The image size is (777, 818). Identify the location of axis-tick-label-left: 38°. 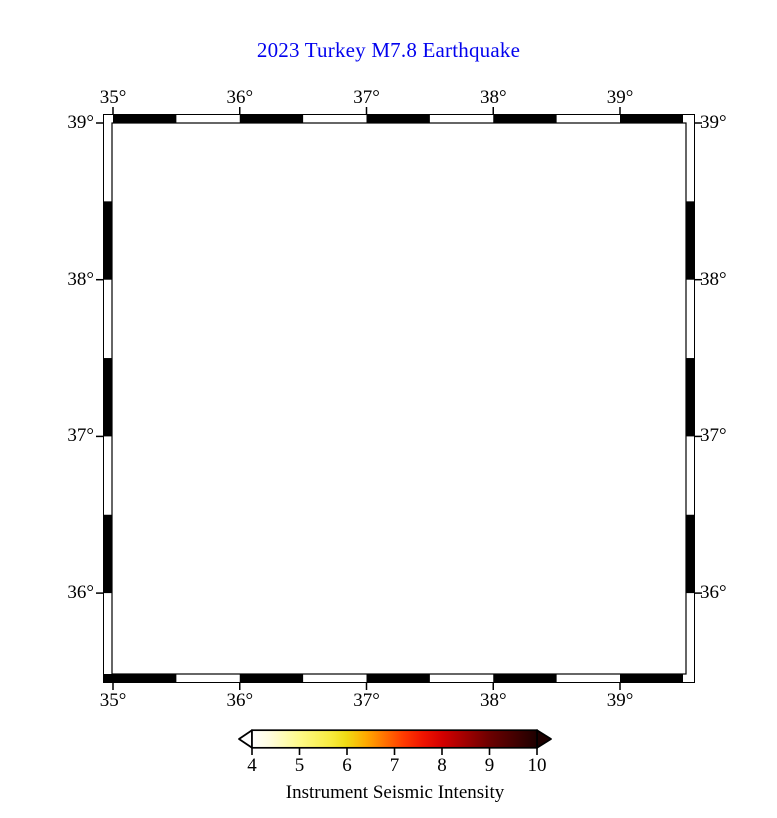
(80, 279).